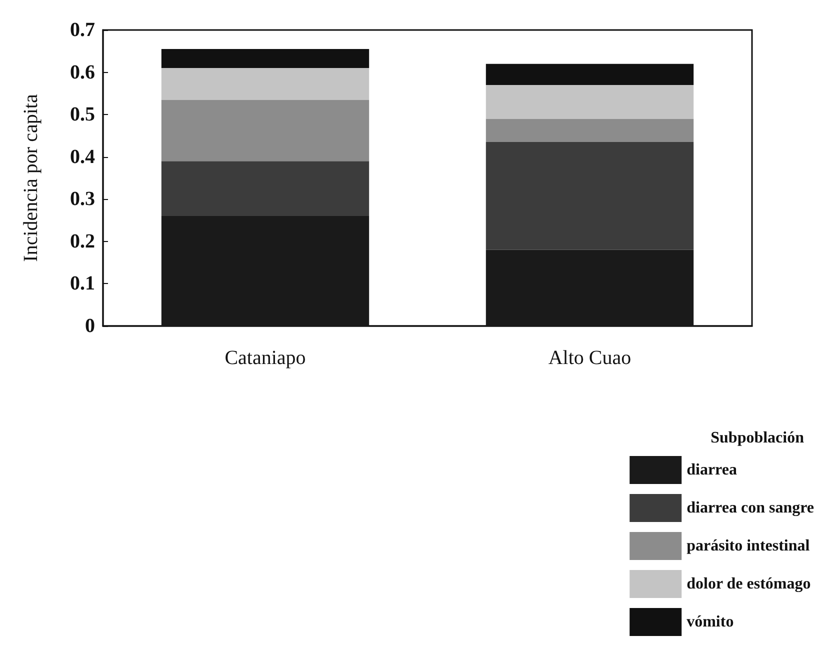 The image size is (837, 659). I want to click on legend-label: diarrea, so click(711, 470).